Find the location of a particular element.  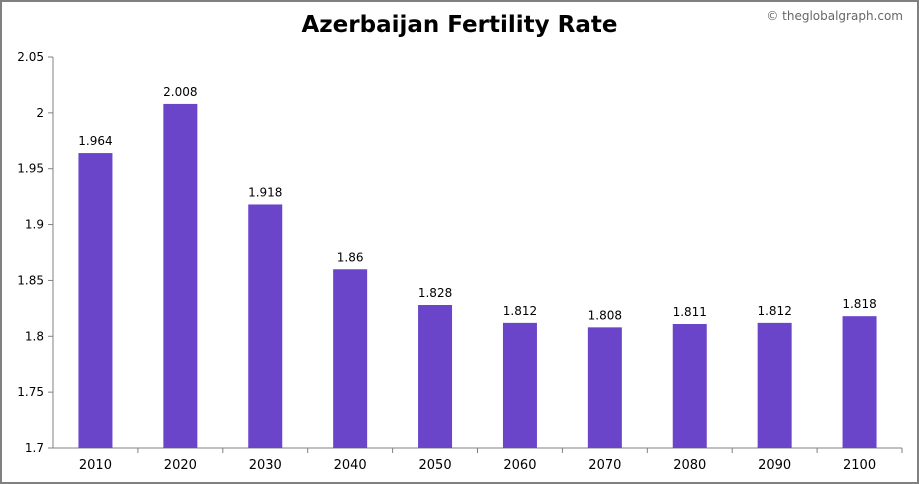

x-tick-label: 2100 is located at coordinates (859, 465).